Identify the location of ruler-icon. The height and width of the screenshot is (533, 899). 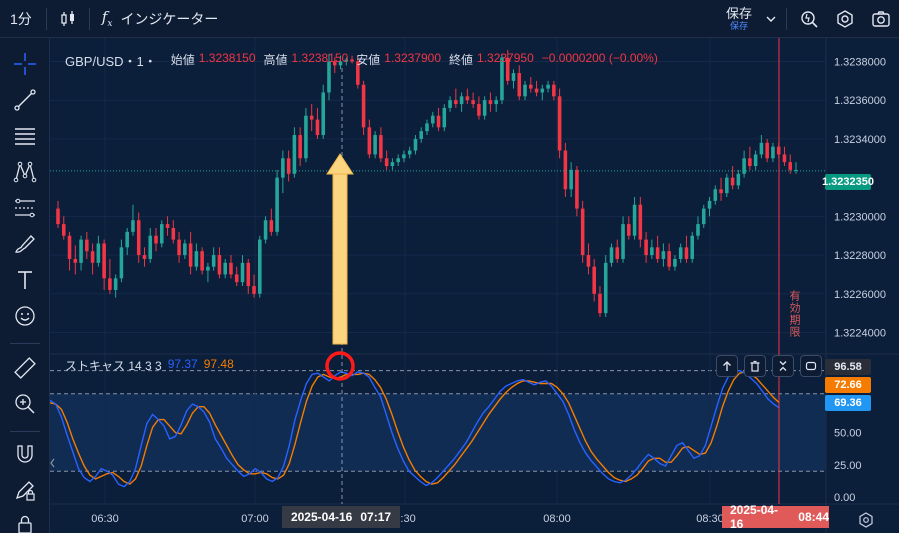
(25, 368).